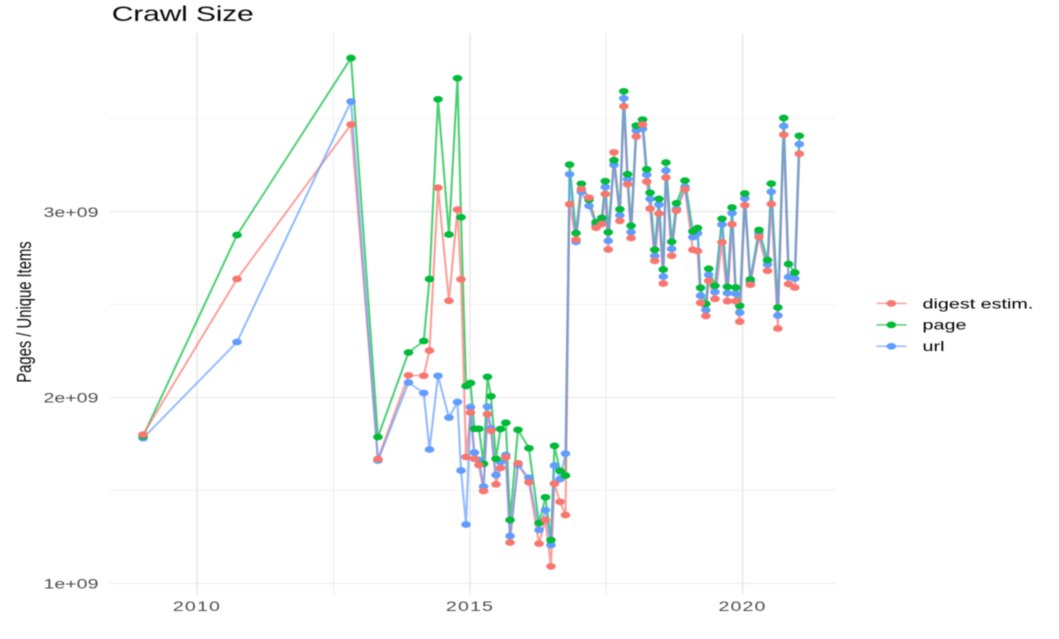  Describe the element at coordinates (978, 303) in the screenshot. I see `svg-text: digest estim.` at that location.